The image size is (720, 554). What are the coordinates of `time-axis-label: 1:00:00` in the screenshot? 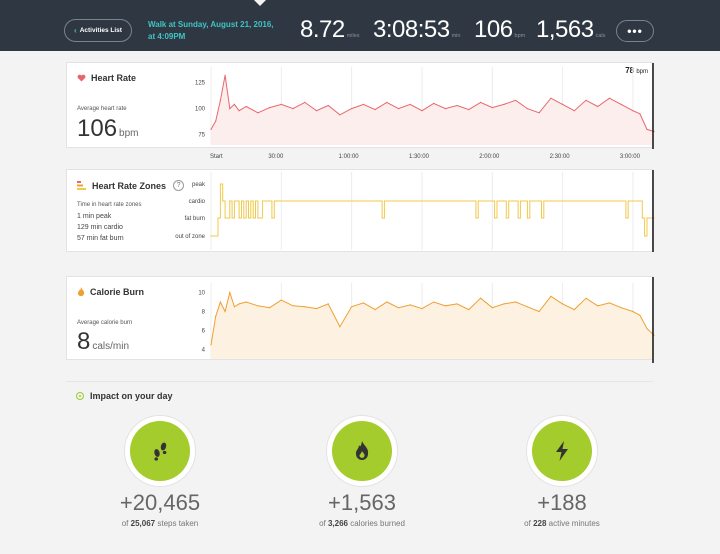 It's located at (348, 157).